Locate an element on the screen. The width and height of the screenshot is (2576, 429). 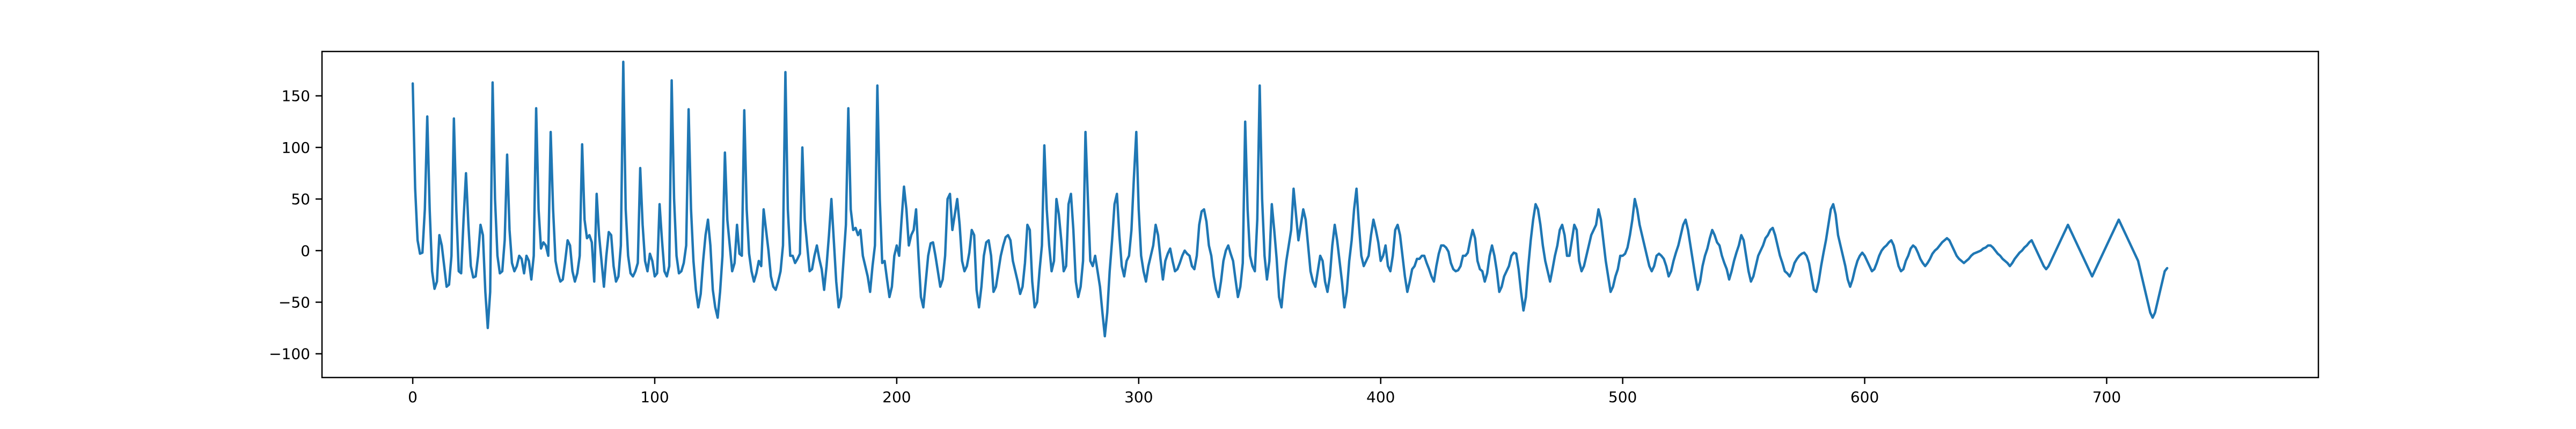
x-tick-label: 100 is located at coordinates (654, 397).